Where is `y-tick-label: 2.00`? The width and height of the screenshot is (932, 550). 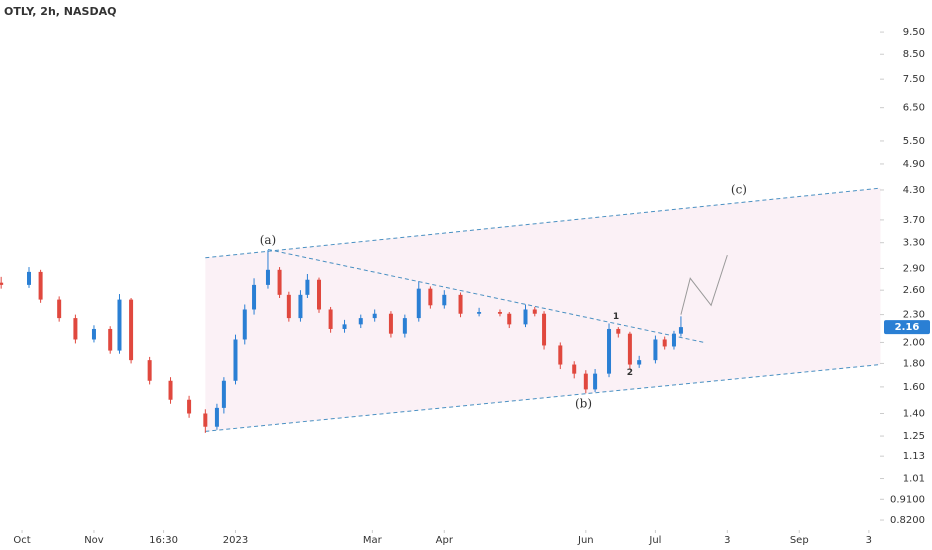 y-tick-label: 2.00 is located at coordinates (914, 342).